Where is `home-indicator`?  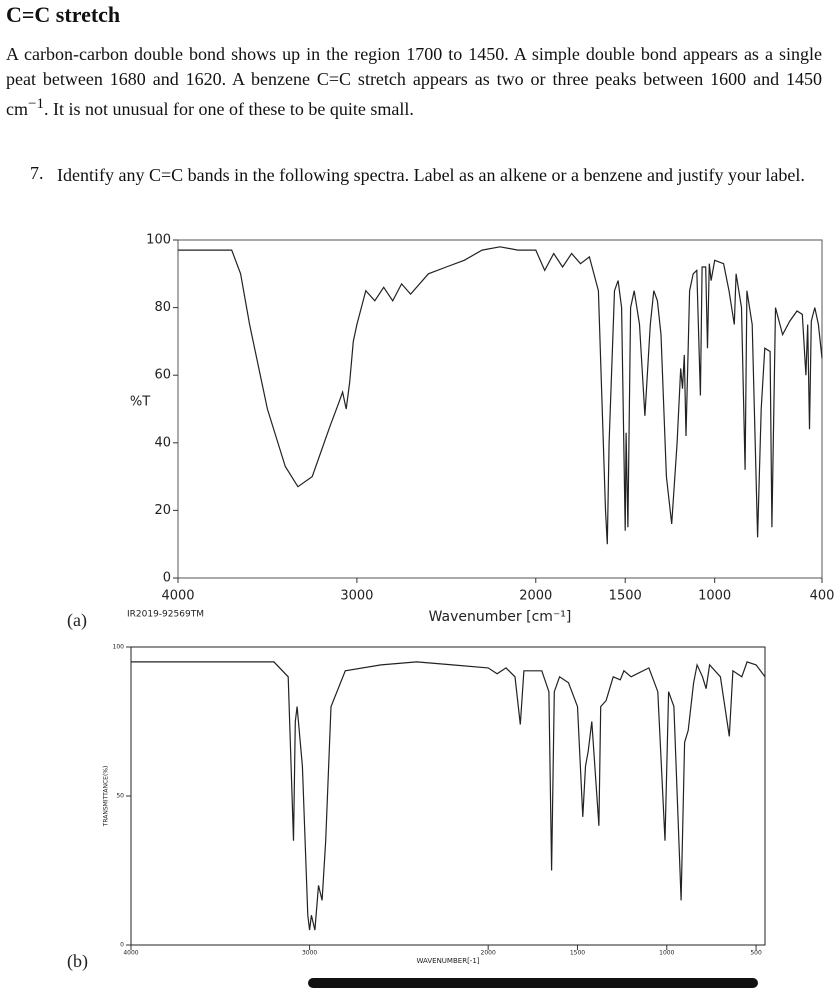 home-indicator is located at coordinates (533, 983).